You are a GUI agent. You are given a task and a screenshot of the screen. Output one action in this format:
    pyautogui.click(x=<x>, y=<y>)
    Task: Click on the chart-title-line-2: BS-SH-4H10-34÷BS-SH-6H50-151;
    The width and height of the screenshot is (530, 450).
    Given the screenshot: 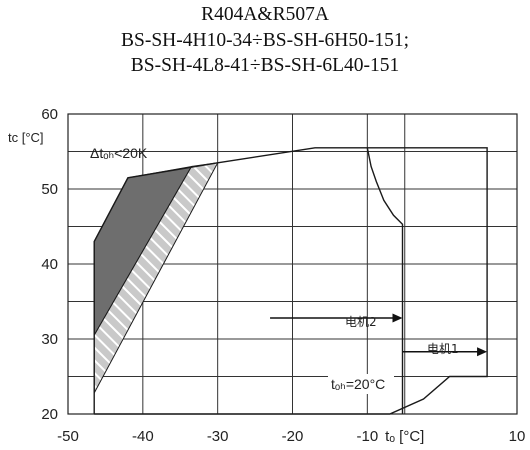 What is the action you would take?
    pyautogui.click(x=265, y=40)
    